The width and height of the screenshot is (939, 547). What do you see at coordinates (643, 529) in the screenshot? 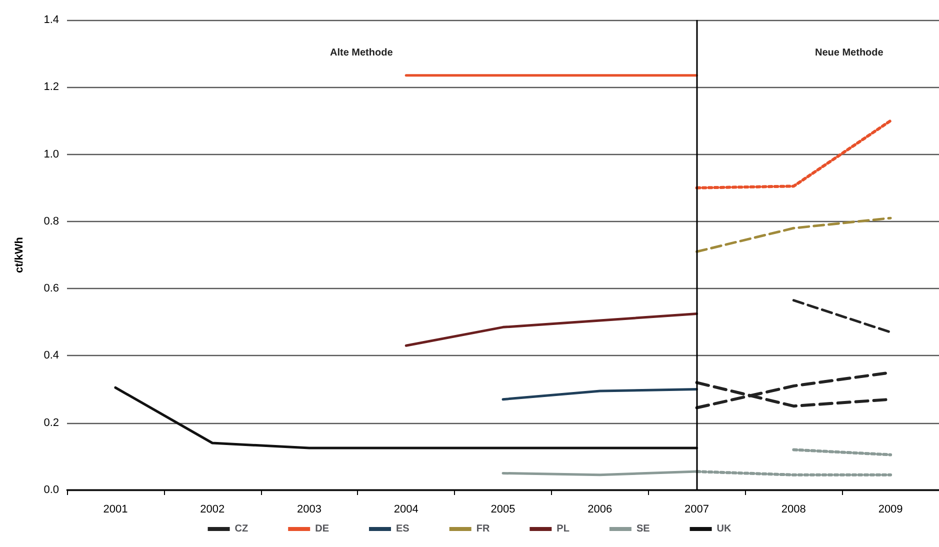
I see `legend-label: SE` at bounding box center [643, 529].